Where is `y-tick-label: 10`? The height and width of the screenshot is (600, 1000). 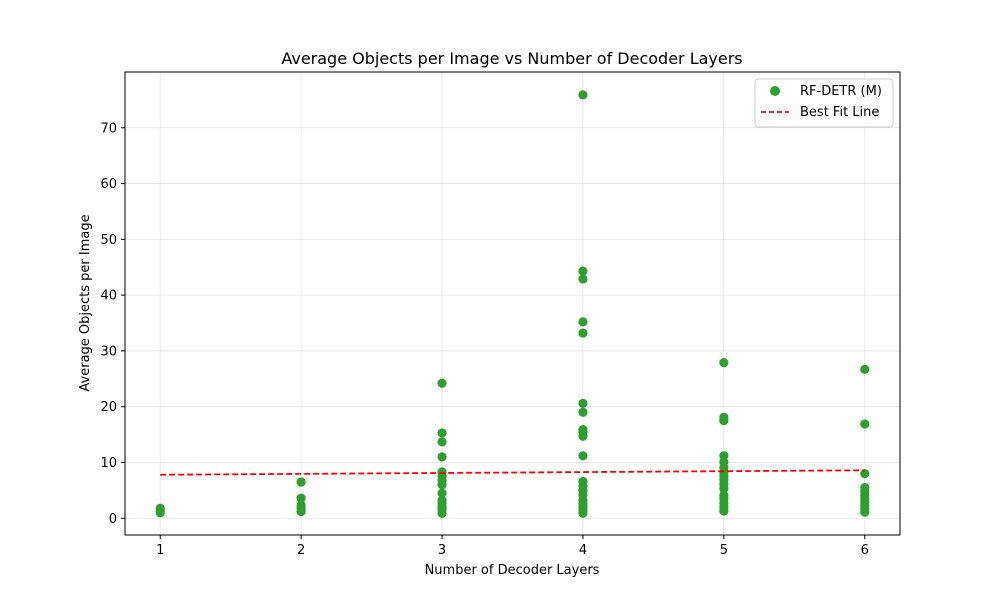 y-tick-label: 10 is located at coordinates (108, 463).